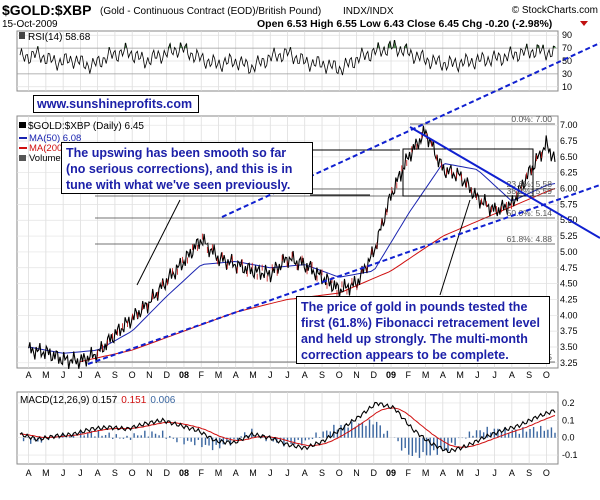 The image size is (600, 500). I want to click on macd-line, so click(287, 427).